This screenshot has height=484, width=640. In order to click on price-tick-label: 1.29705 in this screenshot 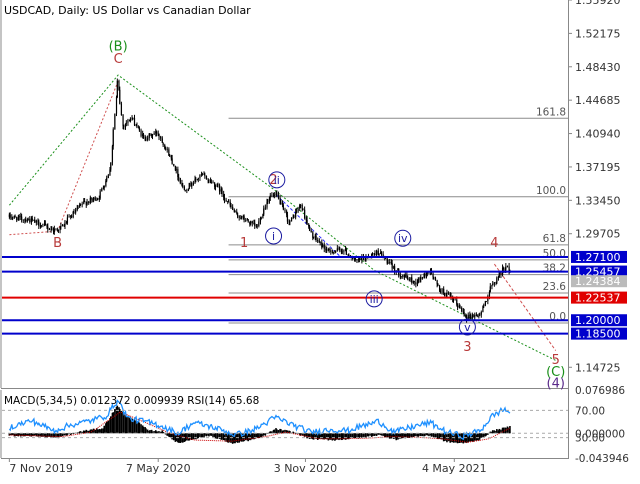, I will do `click(598, 234)`.